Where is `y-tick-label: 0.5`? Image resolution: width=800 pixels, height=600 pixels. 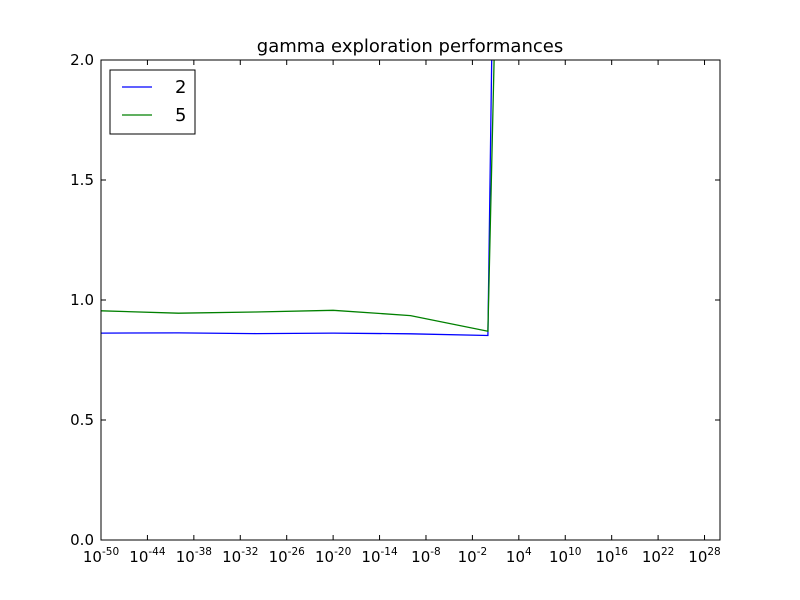
y-tick-label: 0.5 is located at coordinates (82, 420).